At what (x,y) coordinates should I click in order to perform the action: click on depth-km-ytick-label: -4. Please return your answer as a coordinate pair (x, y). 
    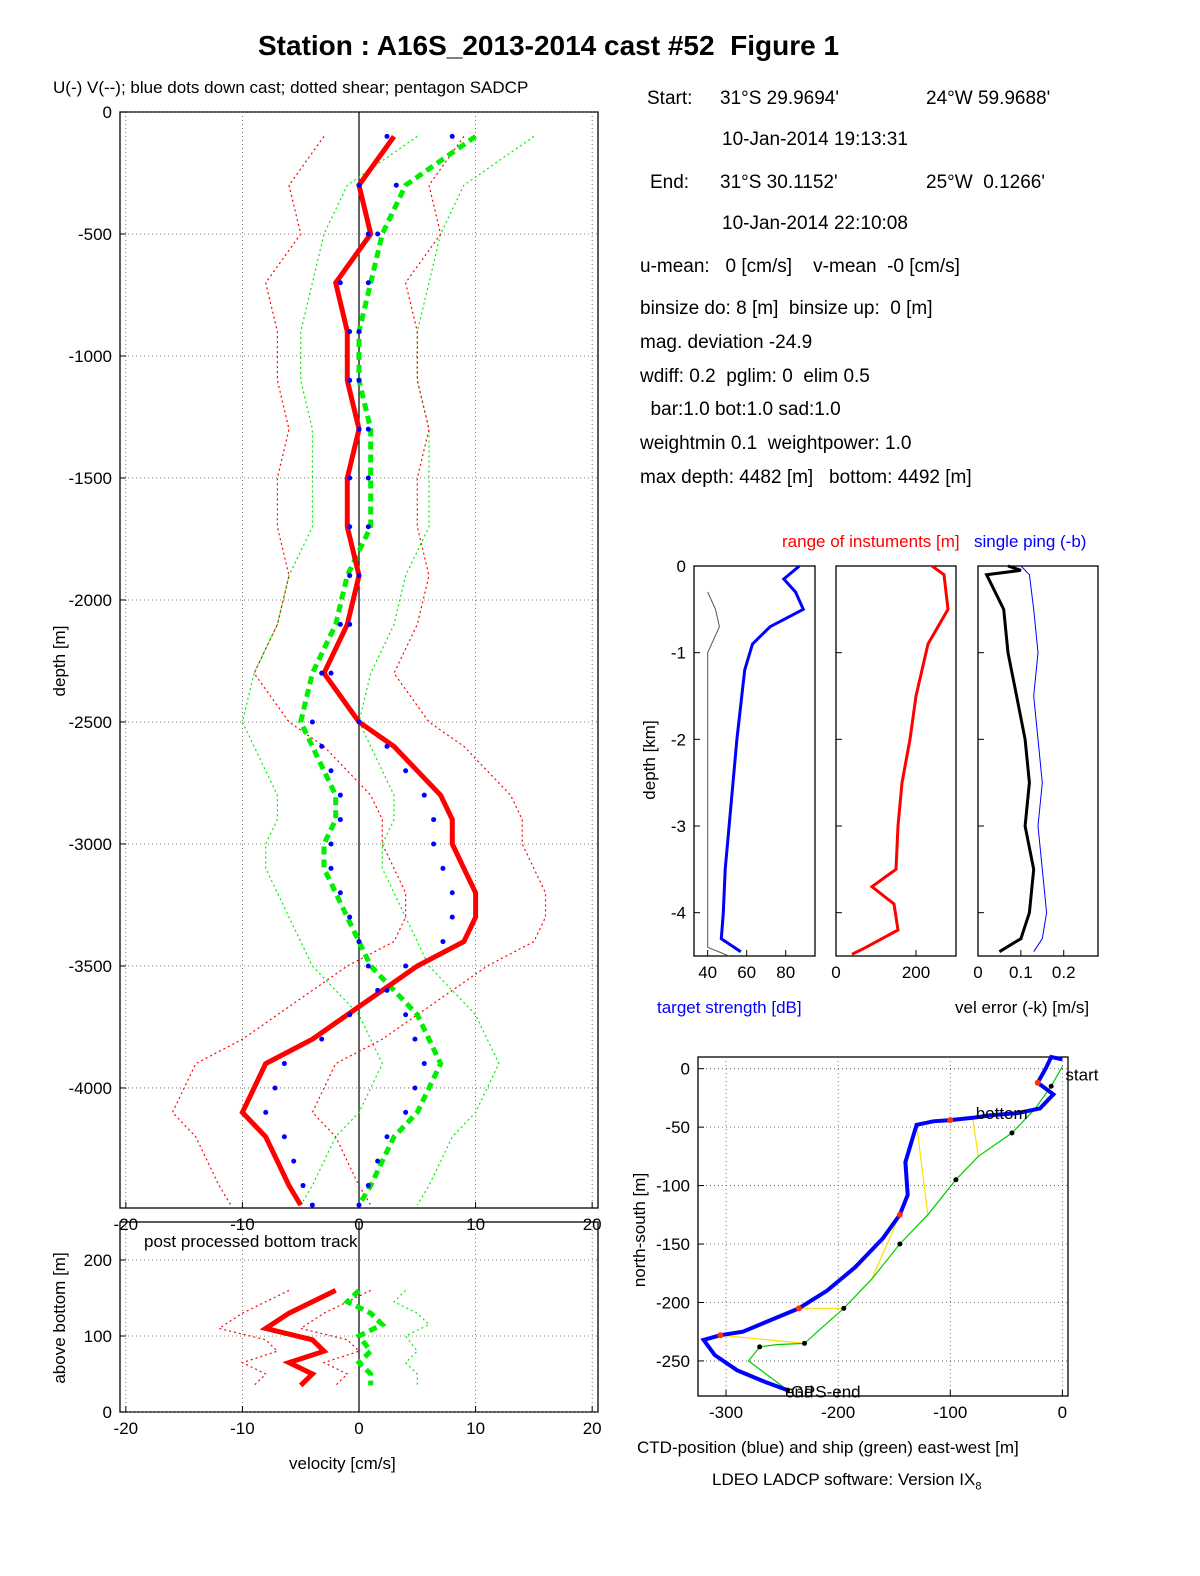
    Looking at the image, I should click on (678, 913).